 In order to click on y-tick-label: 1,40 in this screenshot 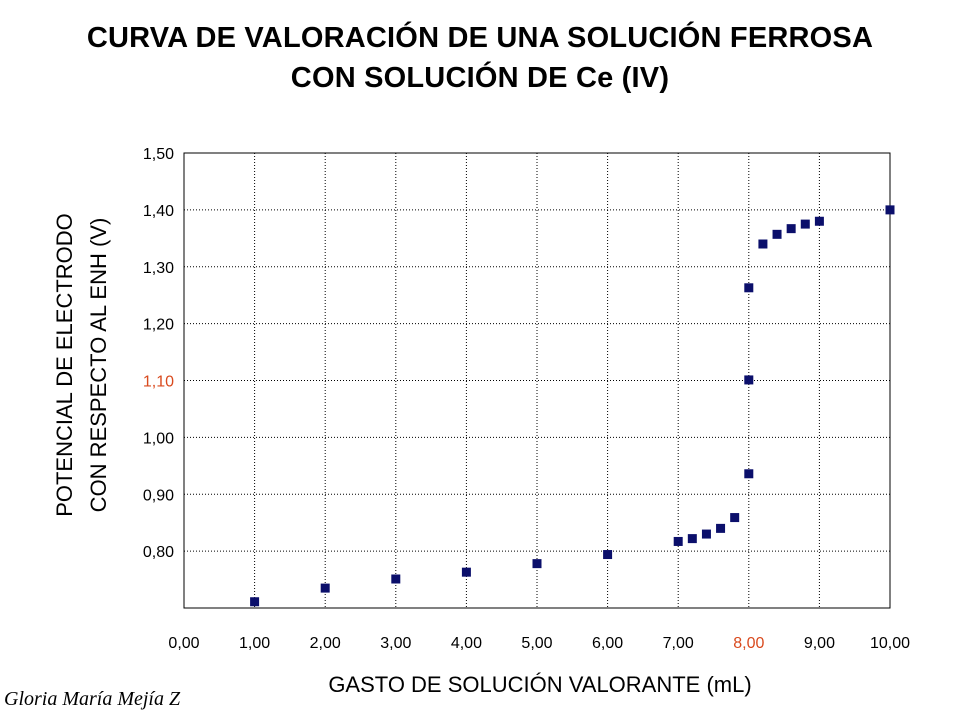, I will do `click(158, 211)`.